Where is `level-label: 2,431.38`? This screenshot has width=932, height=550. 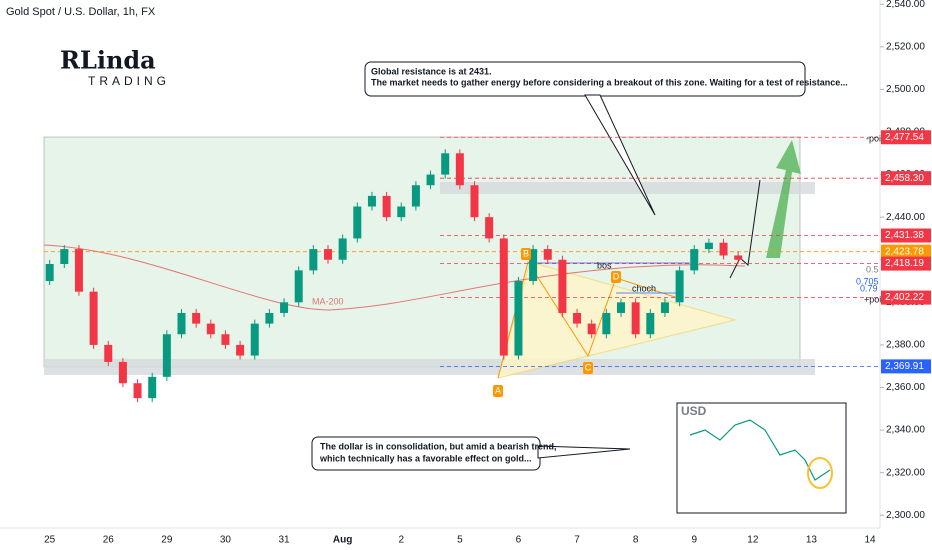 level-label: 2,431.38 is located at coordinates (904, 235).